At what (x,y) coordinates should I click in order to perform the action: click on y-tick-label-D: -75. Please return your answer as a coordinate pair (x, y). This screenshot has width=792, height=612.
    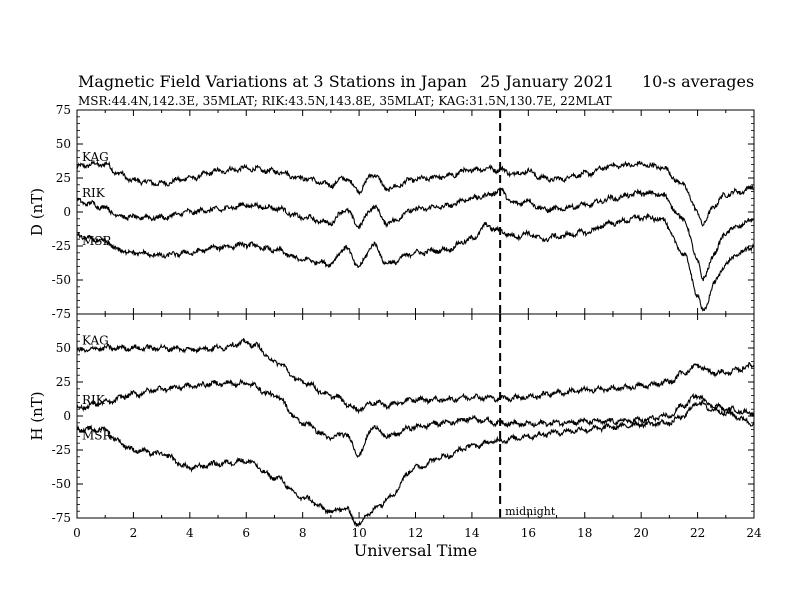
    Looking at the image, I should click on (61, 314).